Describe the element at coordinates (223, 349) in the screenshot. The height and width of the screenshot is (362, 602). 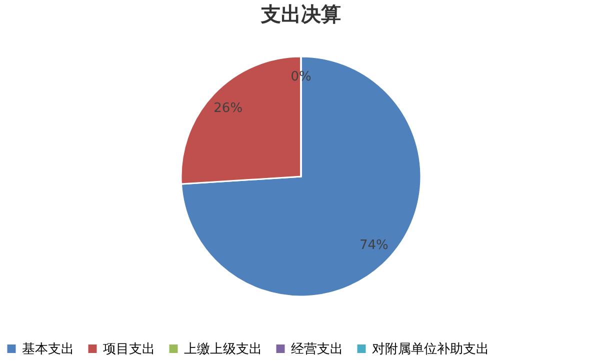
I see `legend-label: 上缴上级支出` at that location.